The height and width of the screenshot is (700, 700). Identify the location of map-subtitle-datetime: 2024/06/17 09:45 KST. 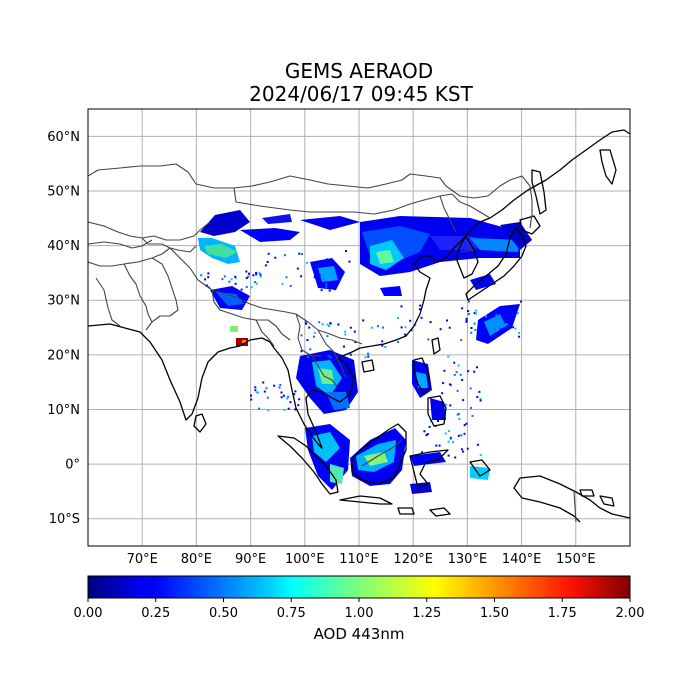
(361, 94).